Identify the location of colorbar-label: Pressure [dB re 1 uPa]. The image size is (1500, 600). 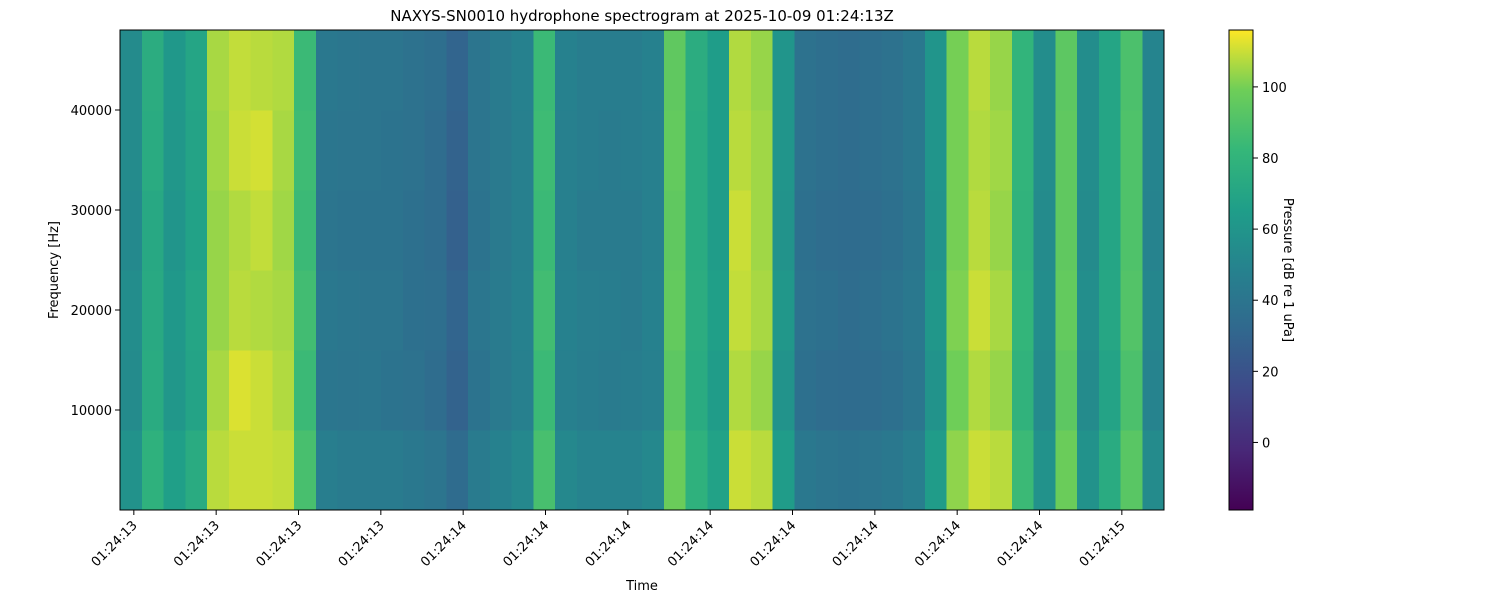
(1287, 270).